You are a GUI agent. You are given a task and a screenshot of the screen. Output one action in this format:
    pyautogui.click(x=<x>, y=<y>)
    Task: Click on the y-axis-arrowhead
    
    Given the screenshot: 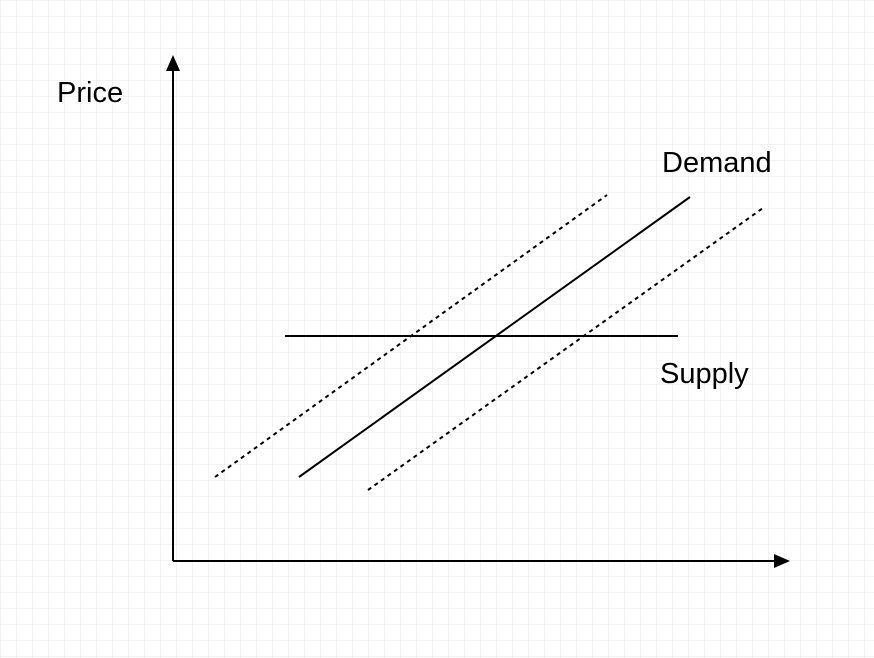 What is the action you would take?
    pyautogui.click(x=173, y=63)
    